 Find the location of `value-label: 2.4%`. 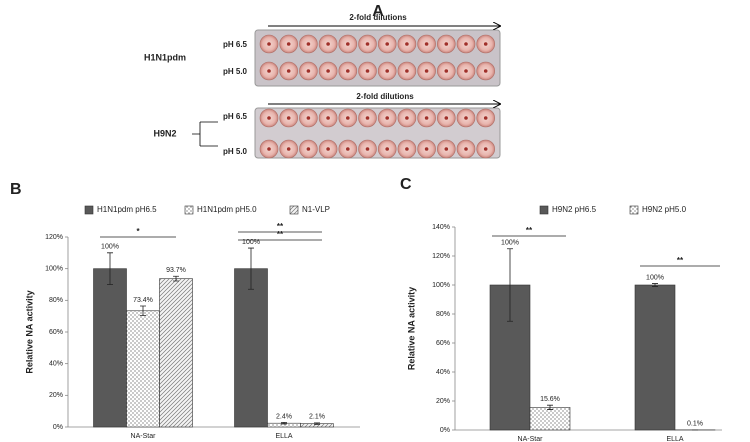

value-label: 2.4% is located at coordinates (284, 416).